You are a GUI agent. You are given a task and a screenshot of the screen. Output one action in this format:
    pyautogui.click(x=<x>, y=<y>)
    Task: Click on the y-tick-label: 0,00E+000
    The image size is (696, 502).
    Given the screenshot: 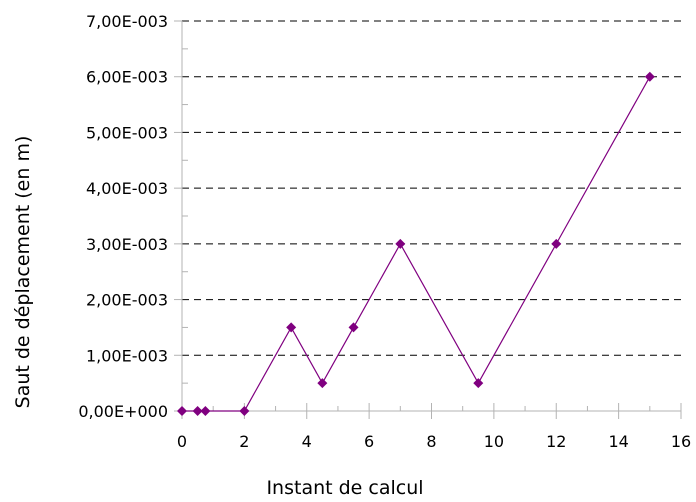 What is the action you would take?
    pyautogui.click(x=123, y=411)
    